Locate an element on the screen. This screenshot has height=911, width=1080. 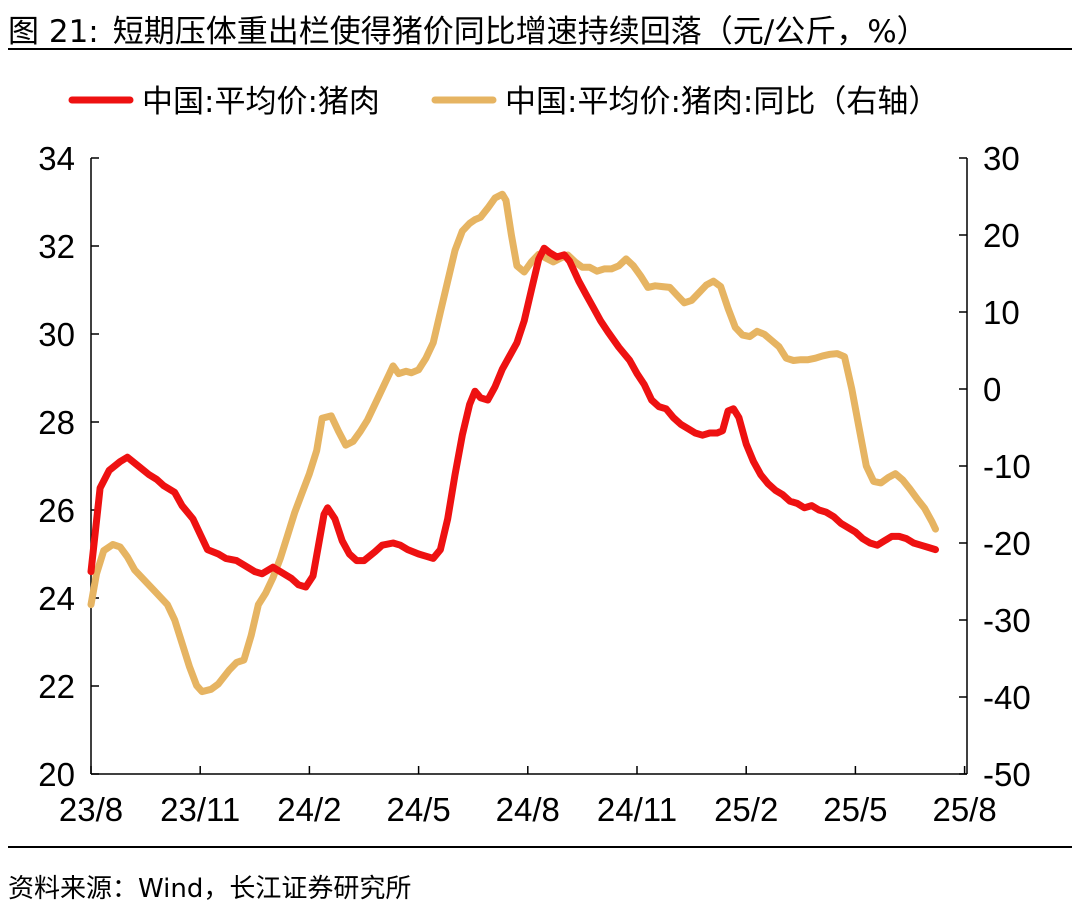
legend-label-yoy: 中国:平均价:猪肉:同比（右轴） is located at coordinates (722, 102).